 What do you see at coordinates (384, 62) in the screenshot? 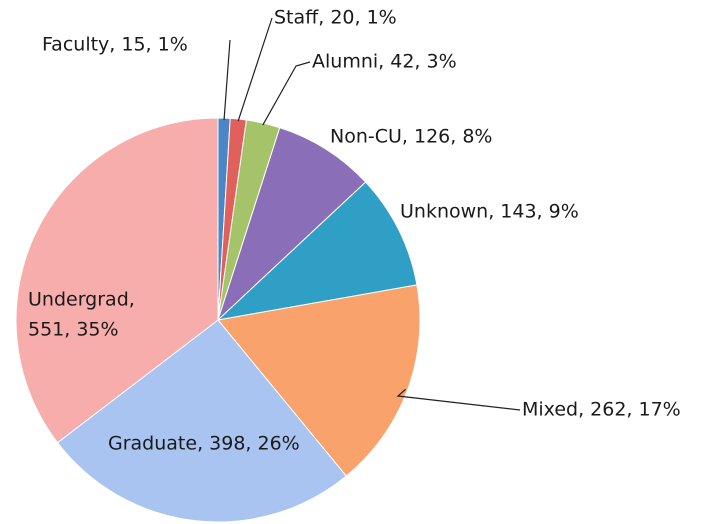
I see `data-label: Alumni, 42, 3%` at bounding box center [384, 62].